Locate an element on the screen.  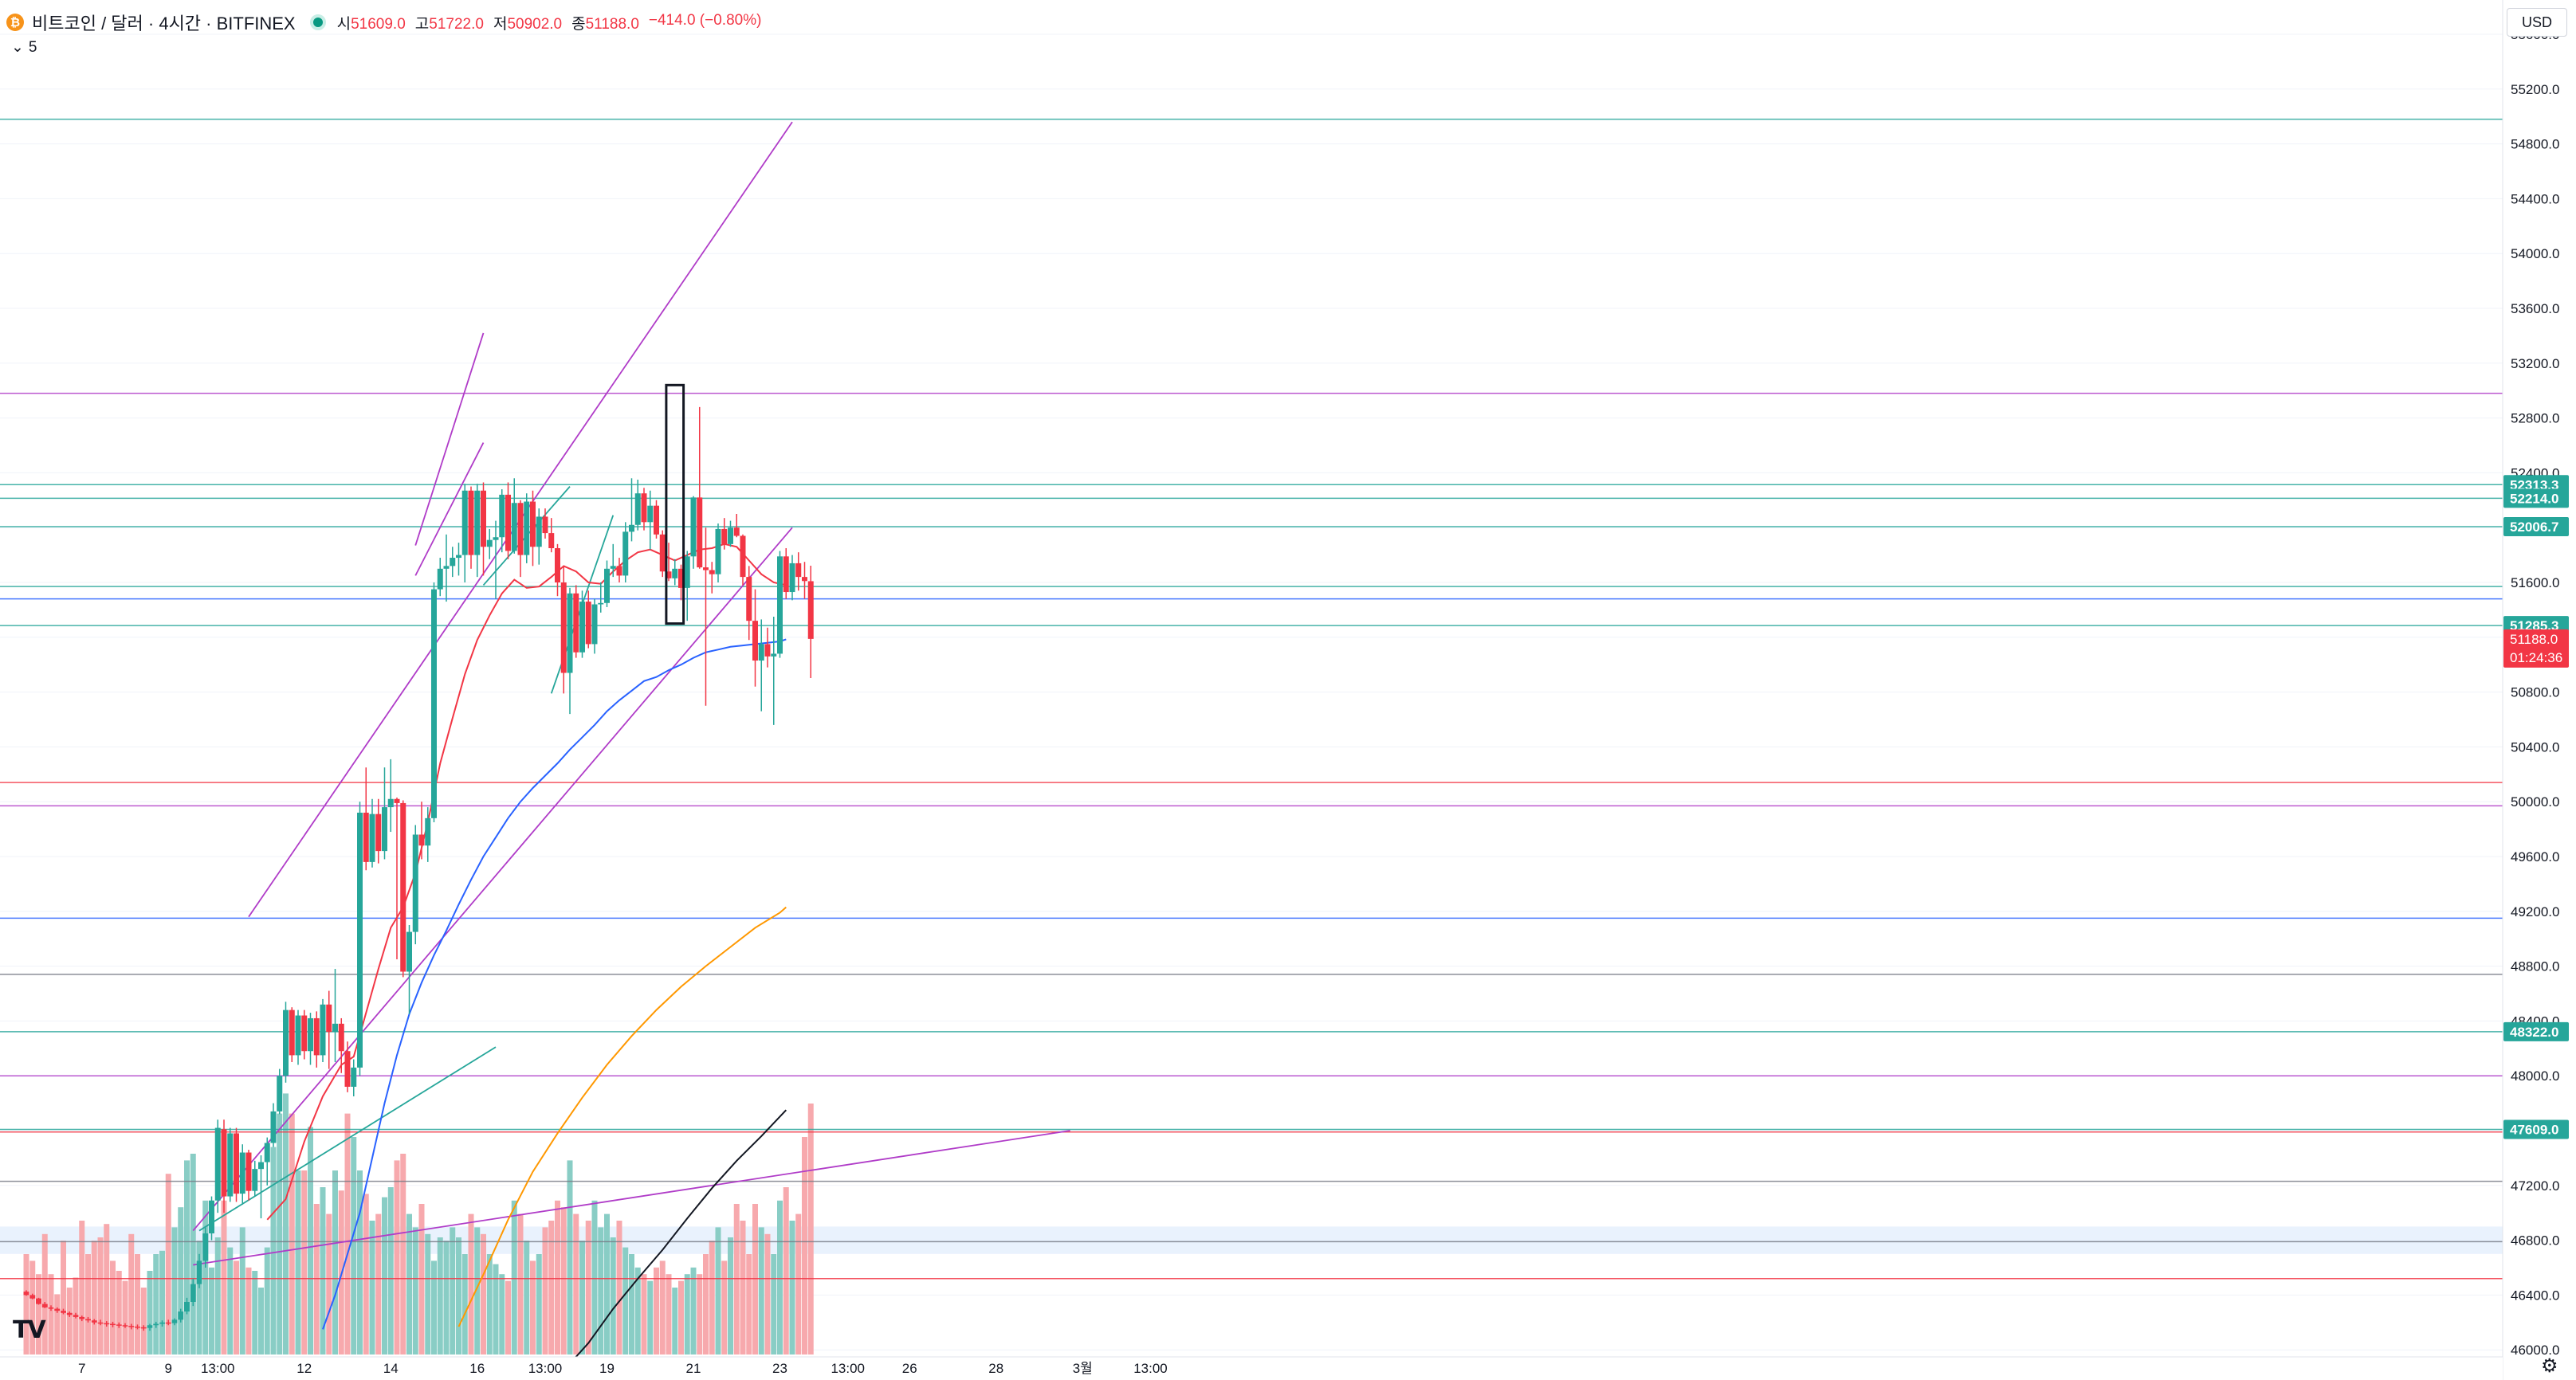
y-tick-label: 54400.0 is located at coordinates (2535, 198).